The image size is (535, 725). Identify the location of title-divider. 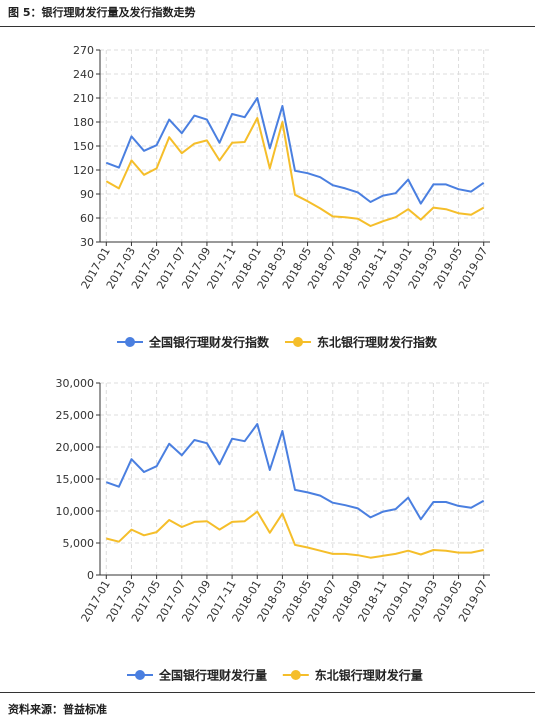
(267, 26).